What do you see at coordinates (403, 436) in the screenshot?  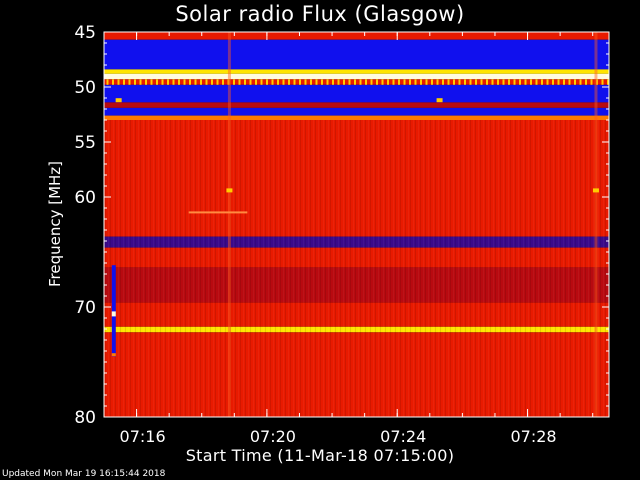 I see `x-tick-label-2: 07:24` at bounding box center [403, 436].